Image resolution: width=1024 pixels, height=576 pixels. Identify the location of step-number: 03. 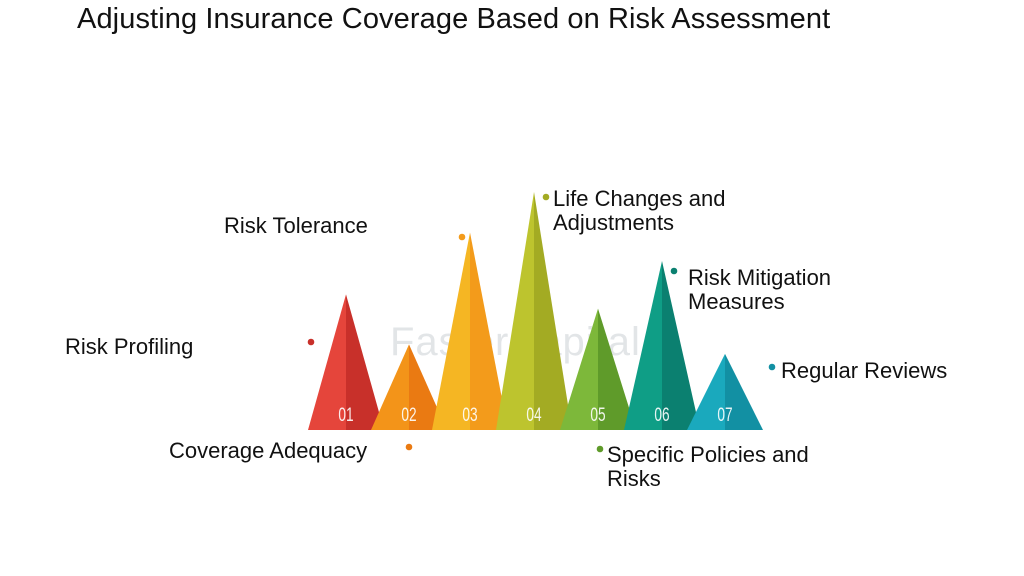
(469, 415).